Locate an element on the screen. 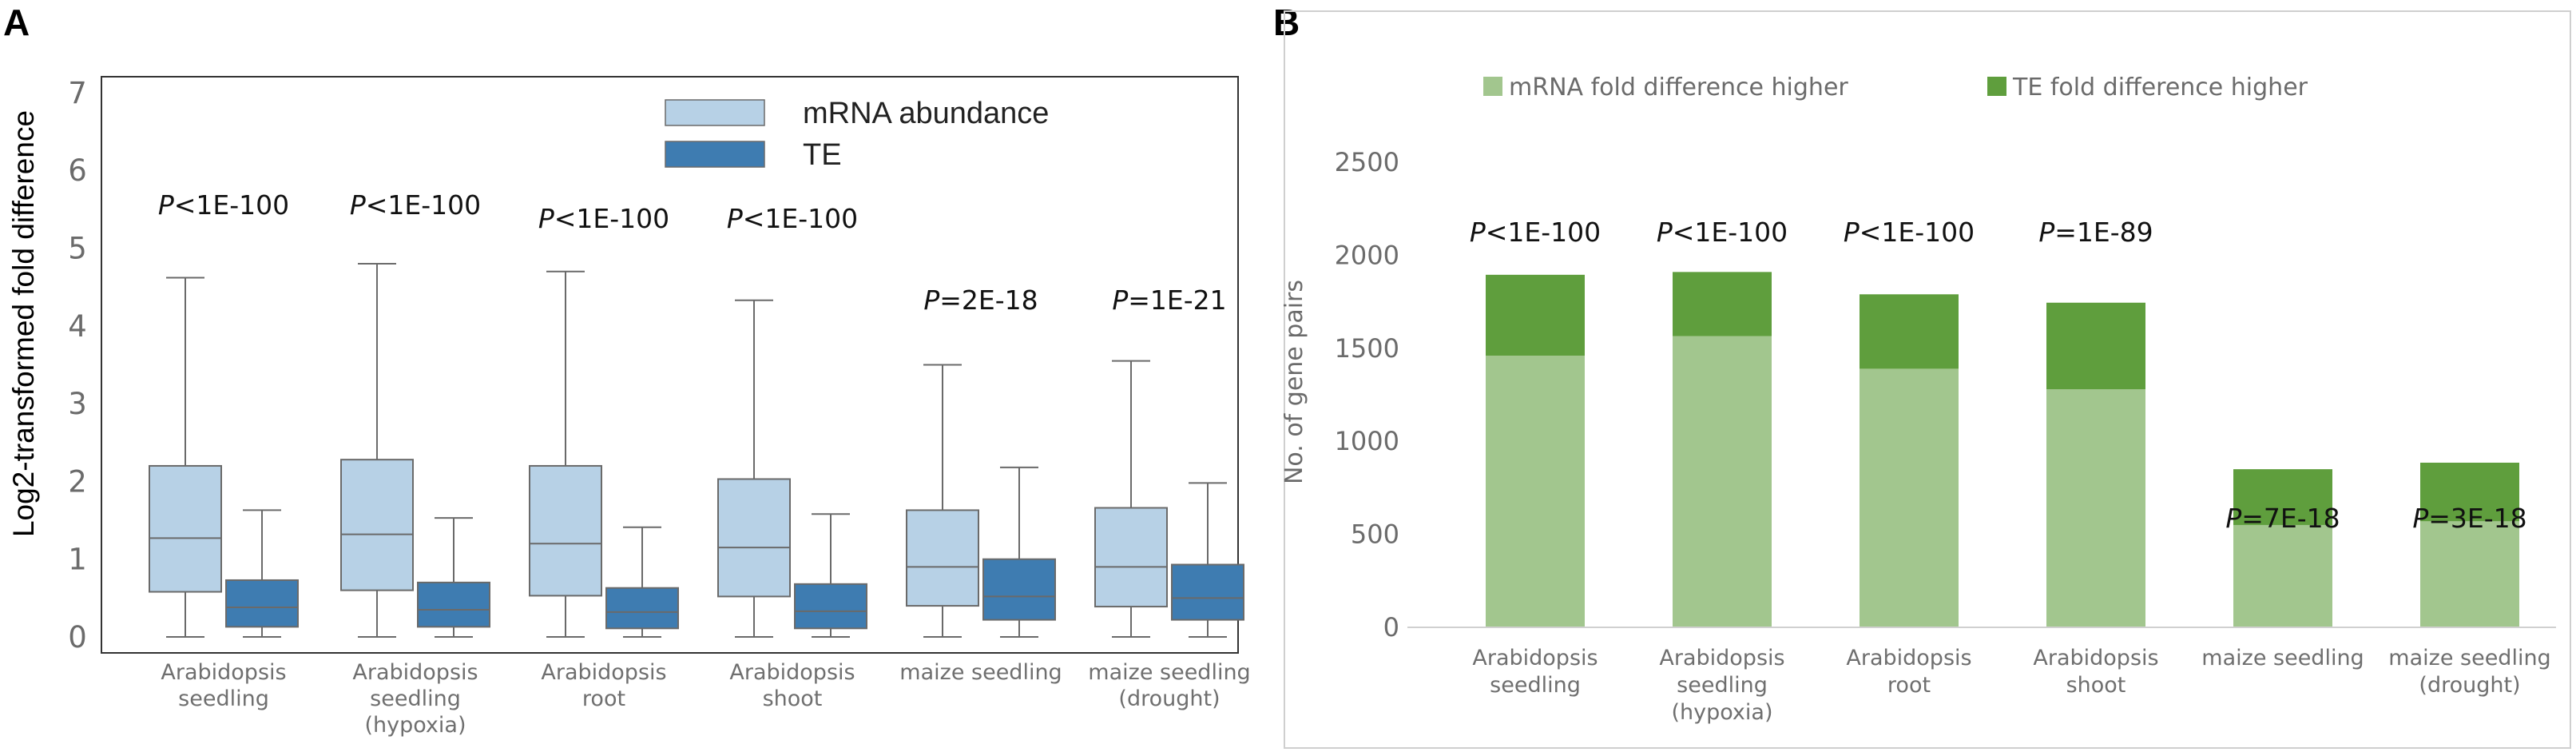 The width and height of the screenshot is (2576, 752). a-ytick-label-6: 6 is located at coordinates (77, 170).